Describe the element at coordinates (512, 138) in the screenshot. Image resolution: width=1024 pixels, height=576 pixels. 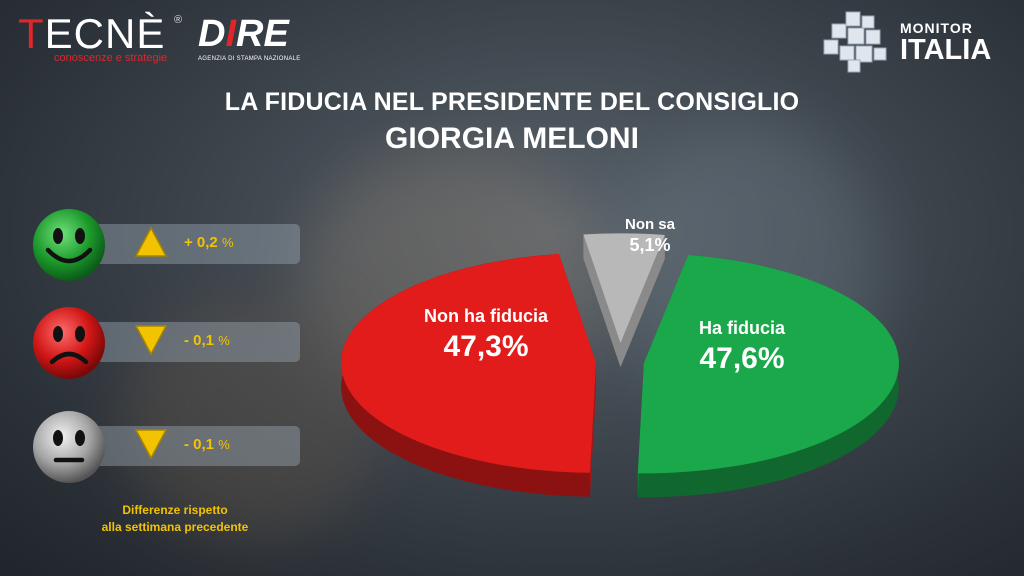
I see `chart-subtitle: GIORGIA MELONI` at that location.